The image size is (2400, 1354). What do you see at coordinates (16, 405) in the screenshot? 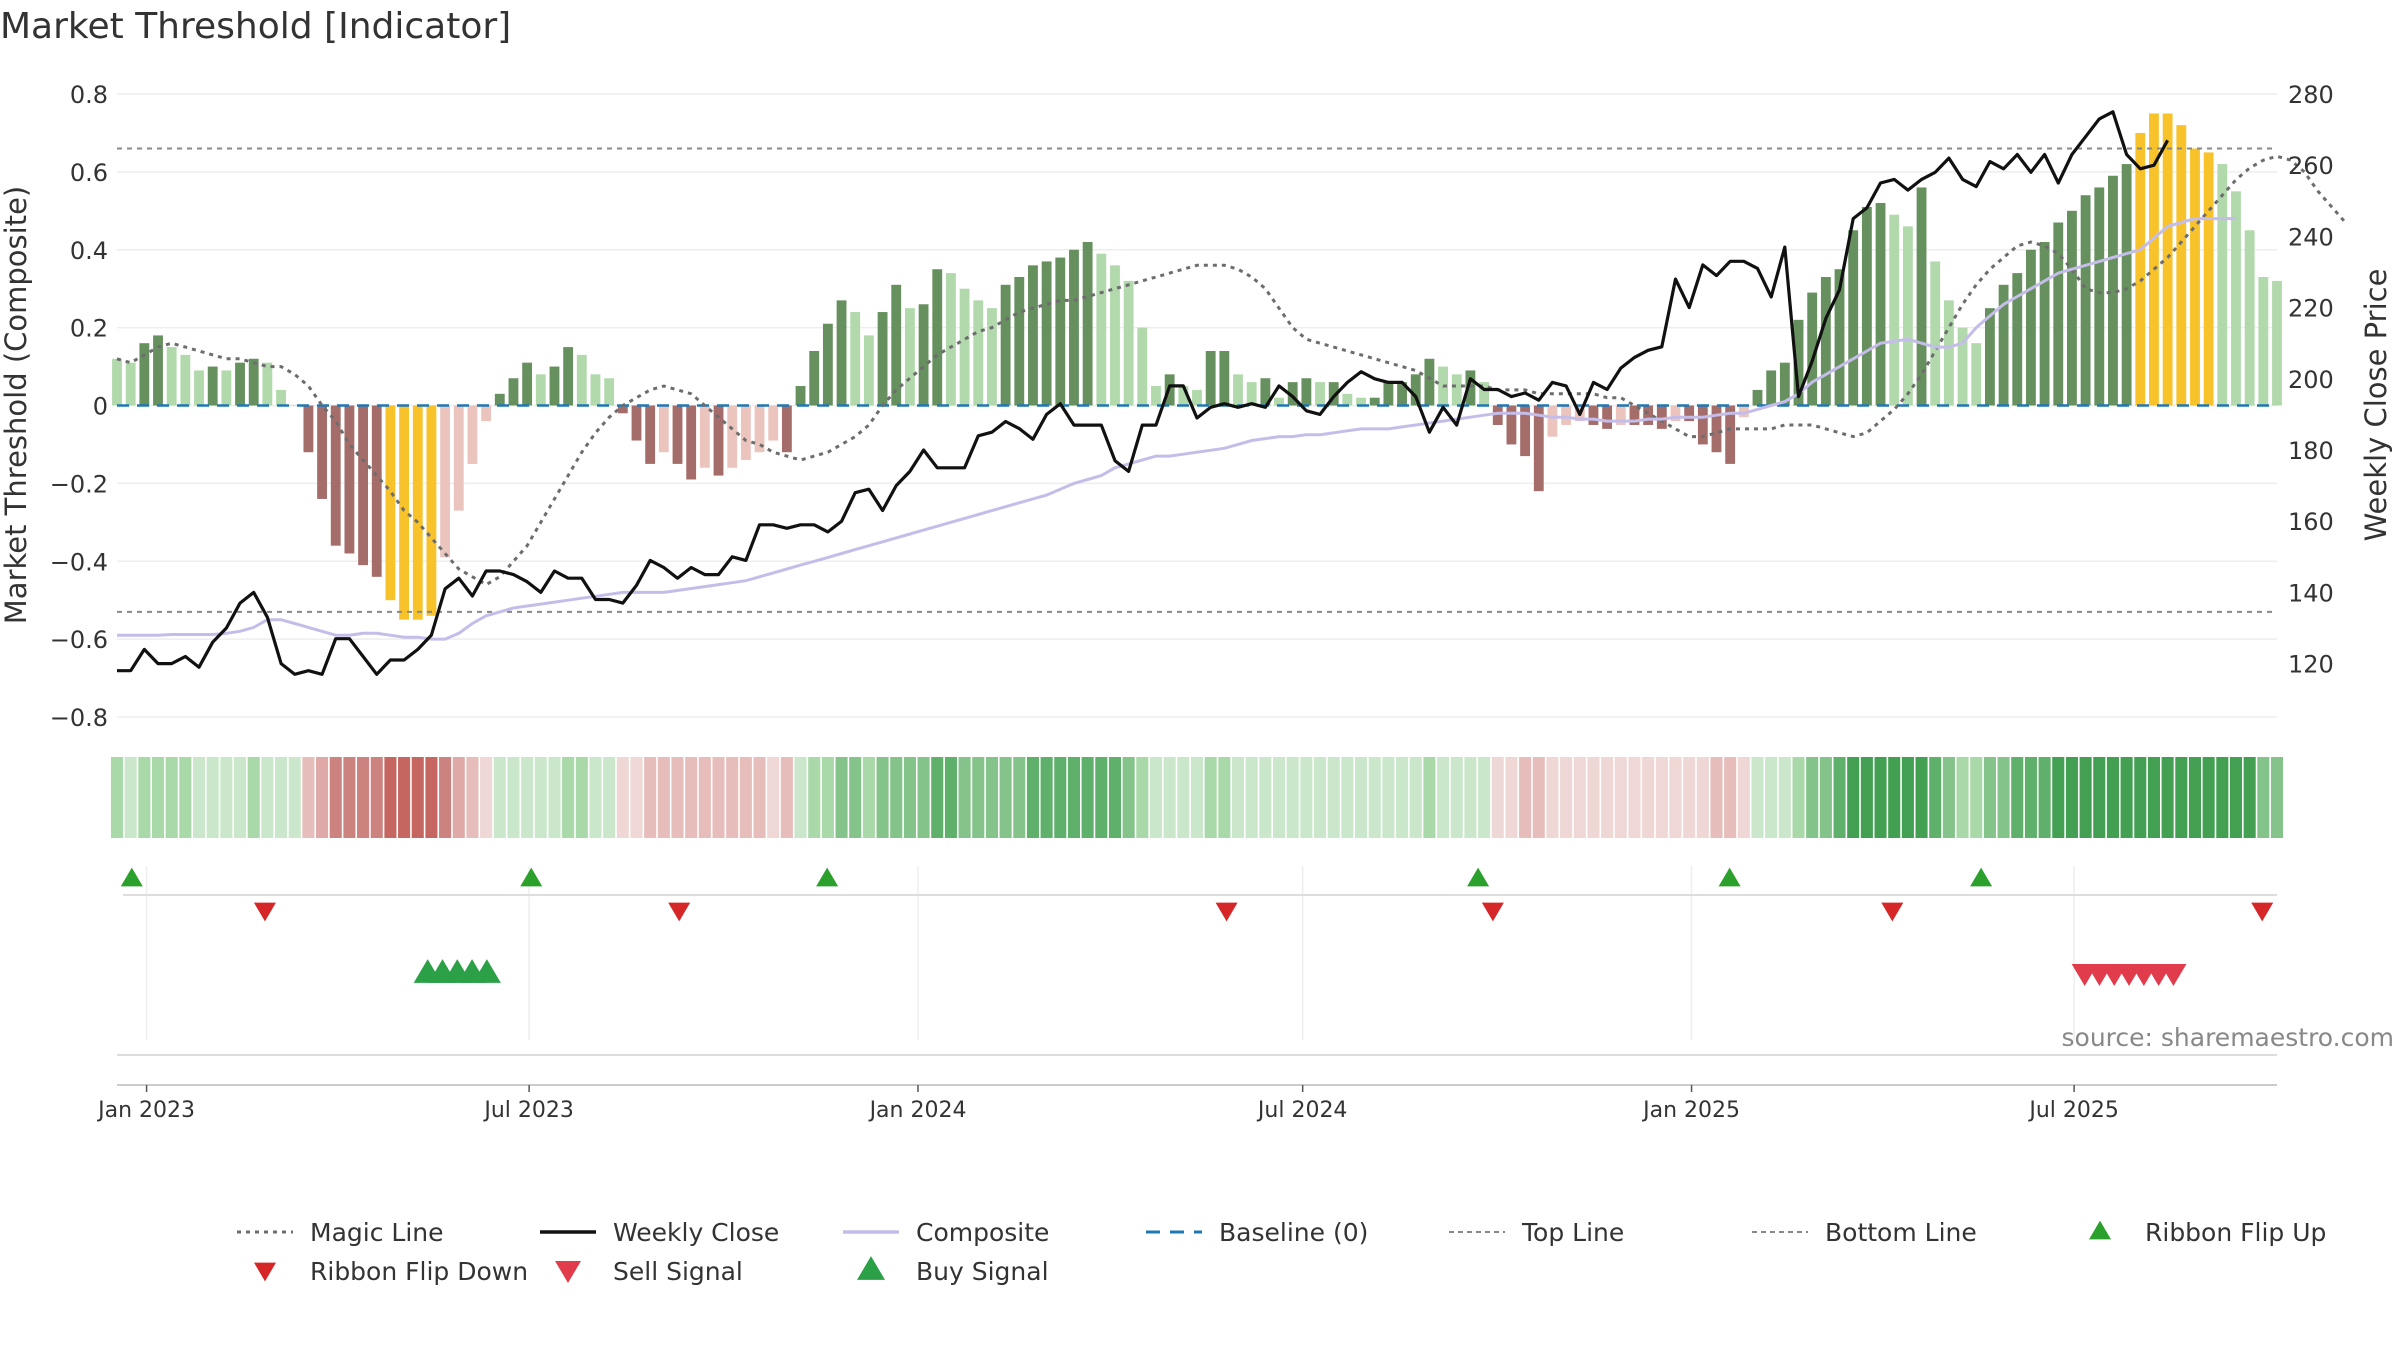
I see `left-axis-title: Market Threshold (Composite)` at bounding box center [16, 405].